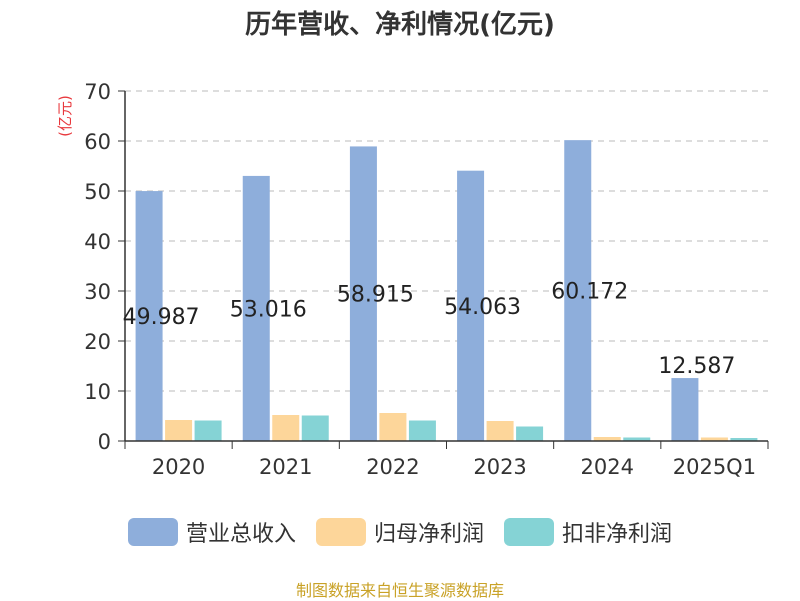 This screenshot has height=601, width=800. I want to click on bar-3-2022, so click(422, 430).